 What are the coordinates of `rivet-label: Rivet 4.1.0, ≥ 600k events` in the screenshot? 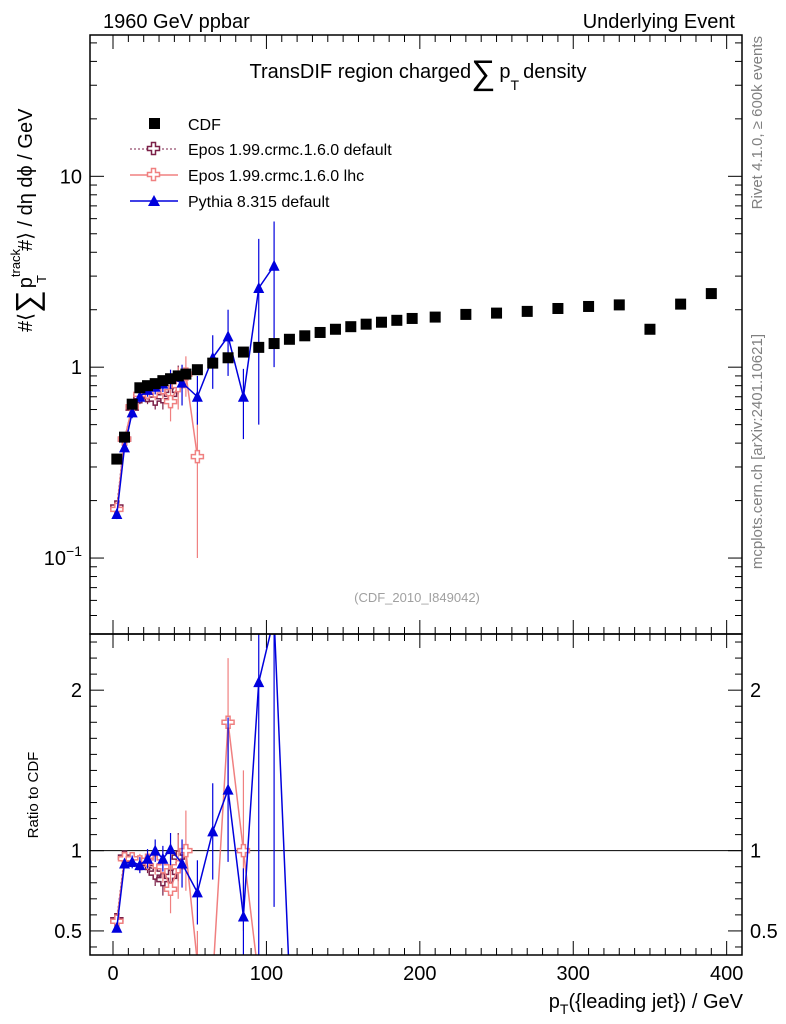 It's located at (757, 122).